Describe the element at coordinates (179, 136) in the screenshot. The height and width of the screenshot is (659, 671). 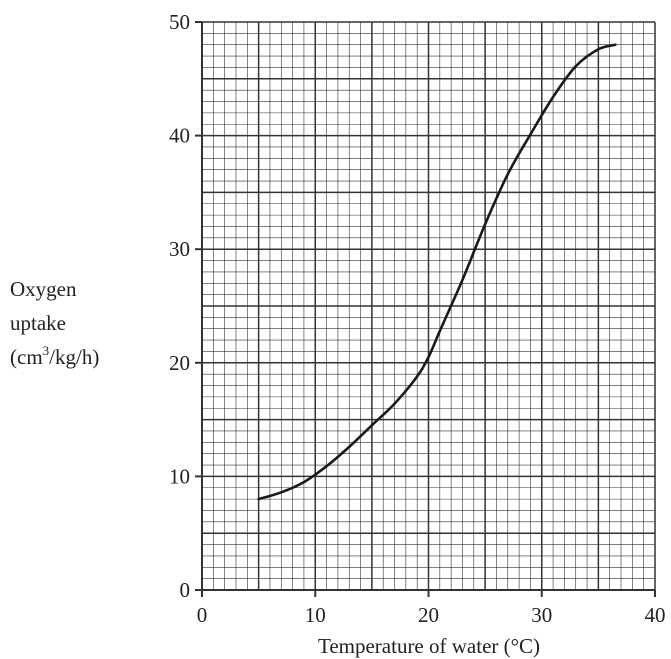
I see `y-tick-label: 40` at that location.